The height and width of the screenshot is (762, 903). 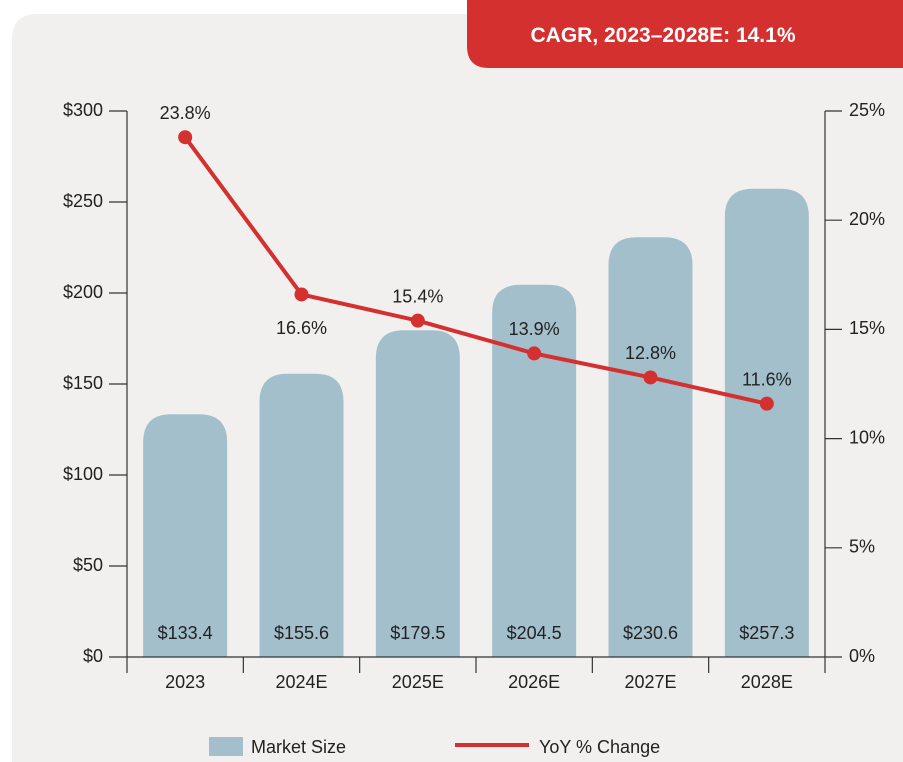 What do you see at coordinates (534, 682) in the screenshot?
I see `x-tick-label: 2026E` at bounding box center [534, 682].